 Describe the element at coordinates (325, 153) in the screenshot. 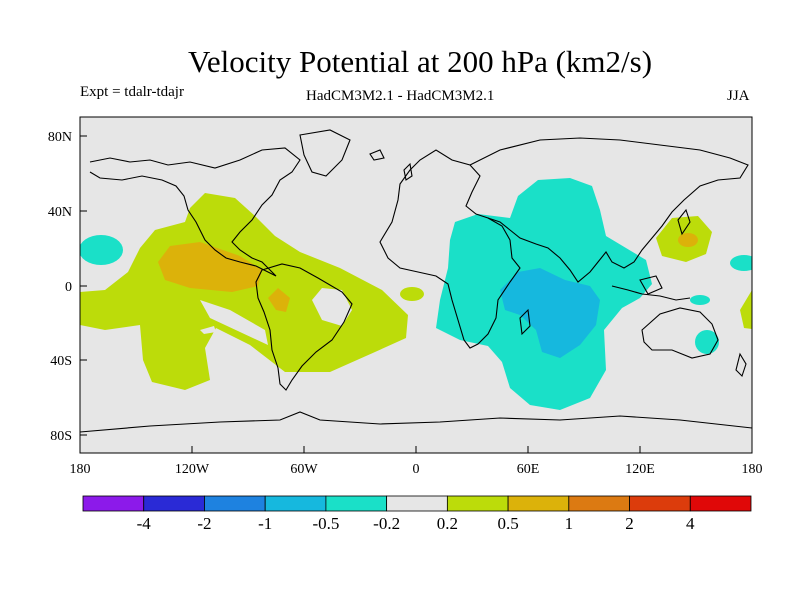

I see `coastline-greenland` at that location.